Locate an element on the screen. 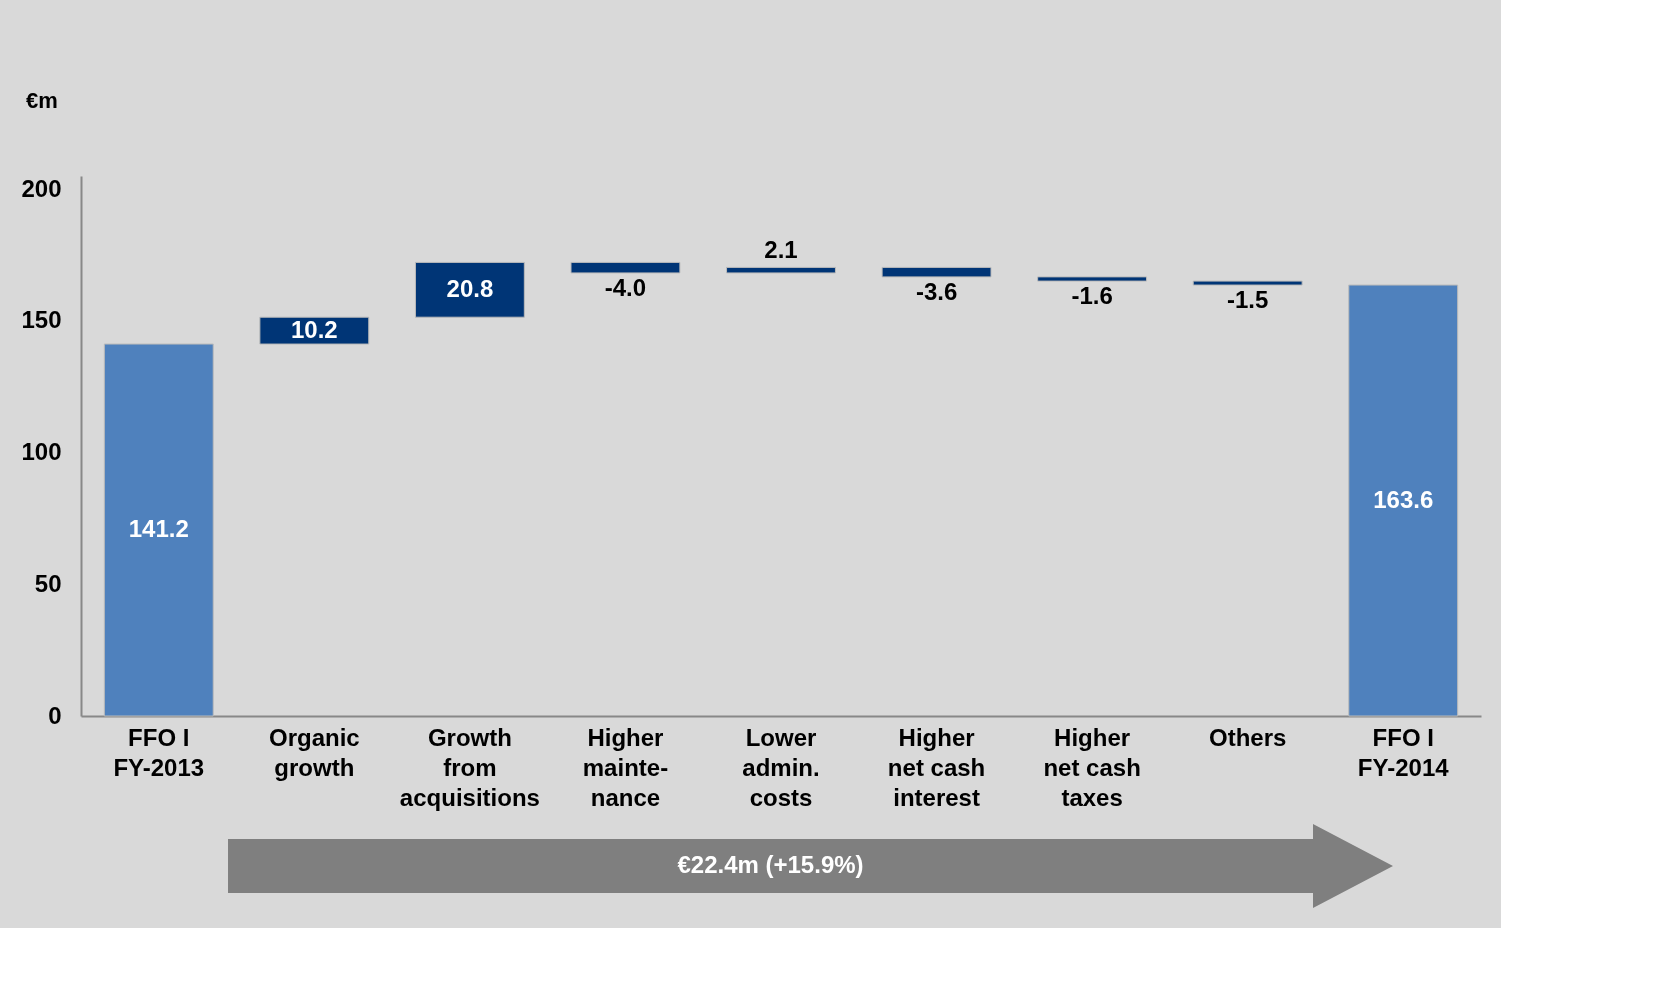  data-label: -1.6 is located at coordinates (1092, 296).